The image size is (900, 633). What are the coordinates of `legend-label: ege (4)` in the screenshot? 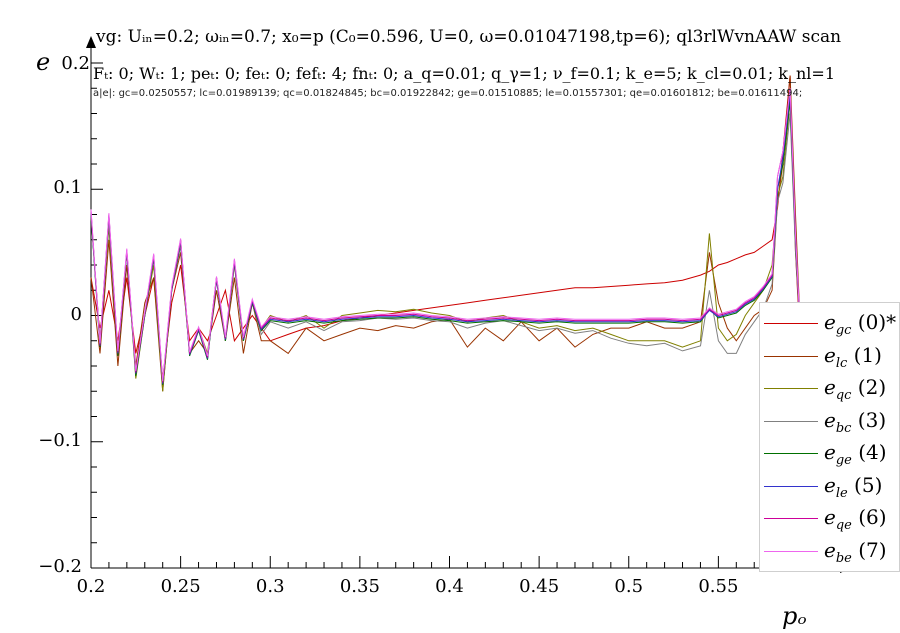 It's located at (855, 454).